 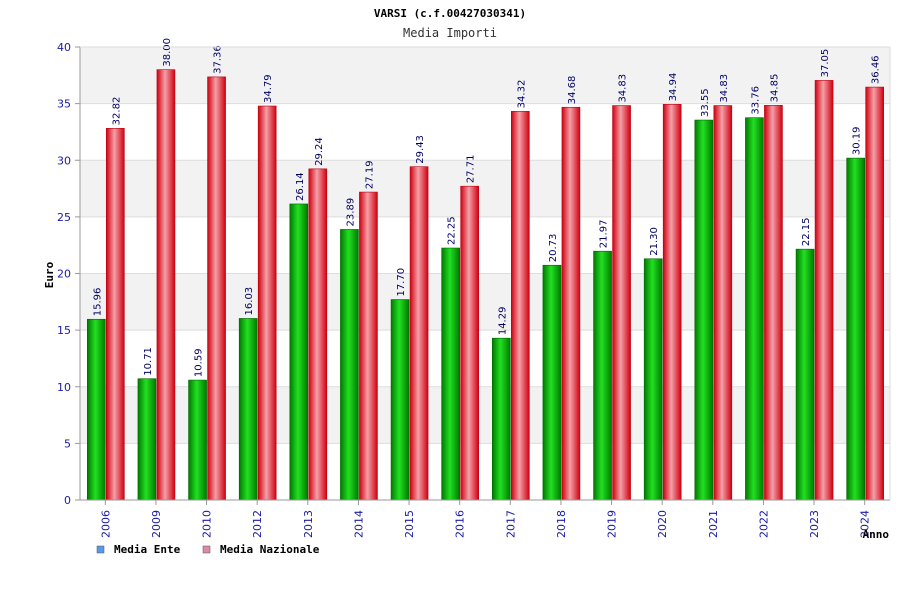 I want to click on legend-swatch, so click(x=206, y=549).